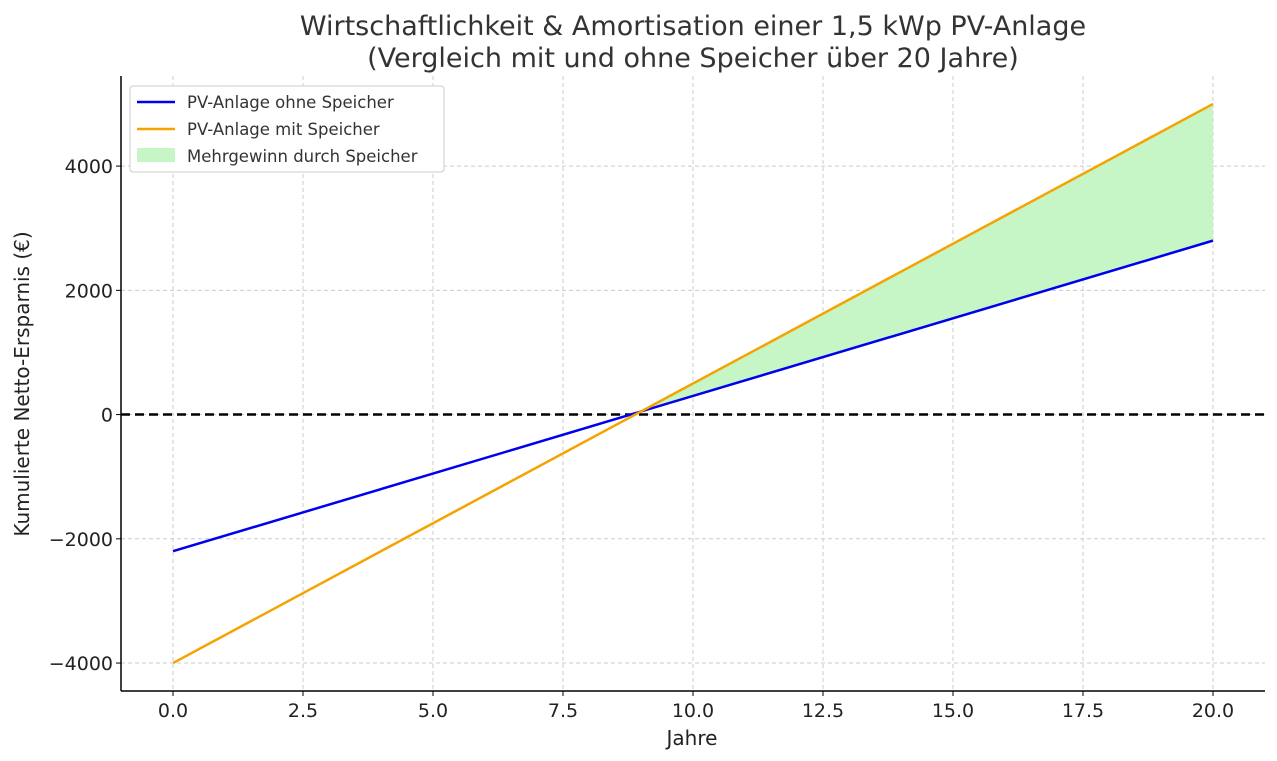 The height and width of the screenshot is (761, 1277). I want to click on y-axis-label: Kumulierte Netto-Ersparnis (€), so click(22, 383).